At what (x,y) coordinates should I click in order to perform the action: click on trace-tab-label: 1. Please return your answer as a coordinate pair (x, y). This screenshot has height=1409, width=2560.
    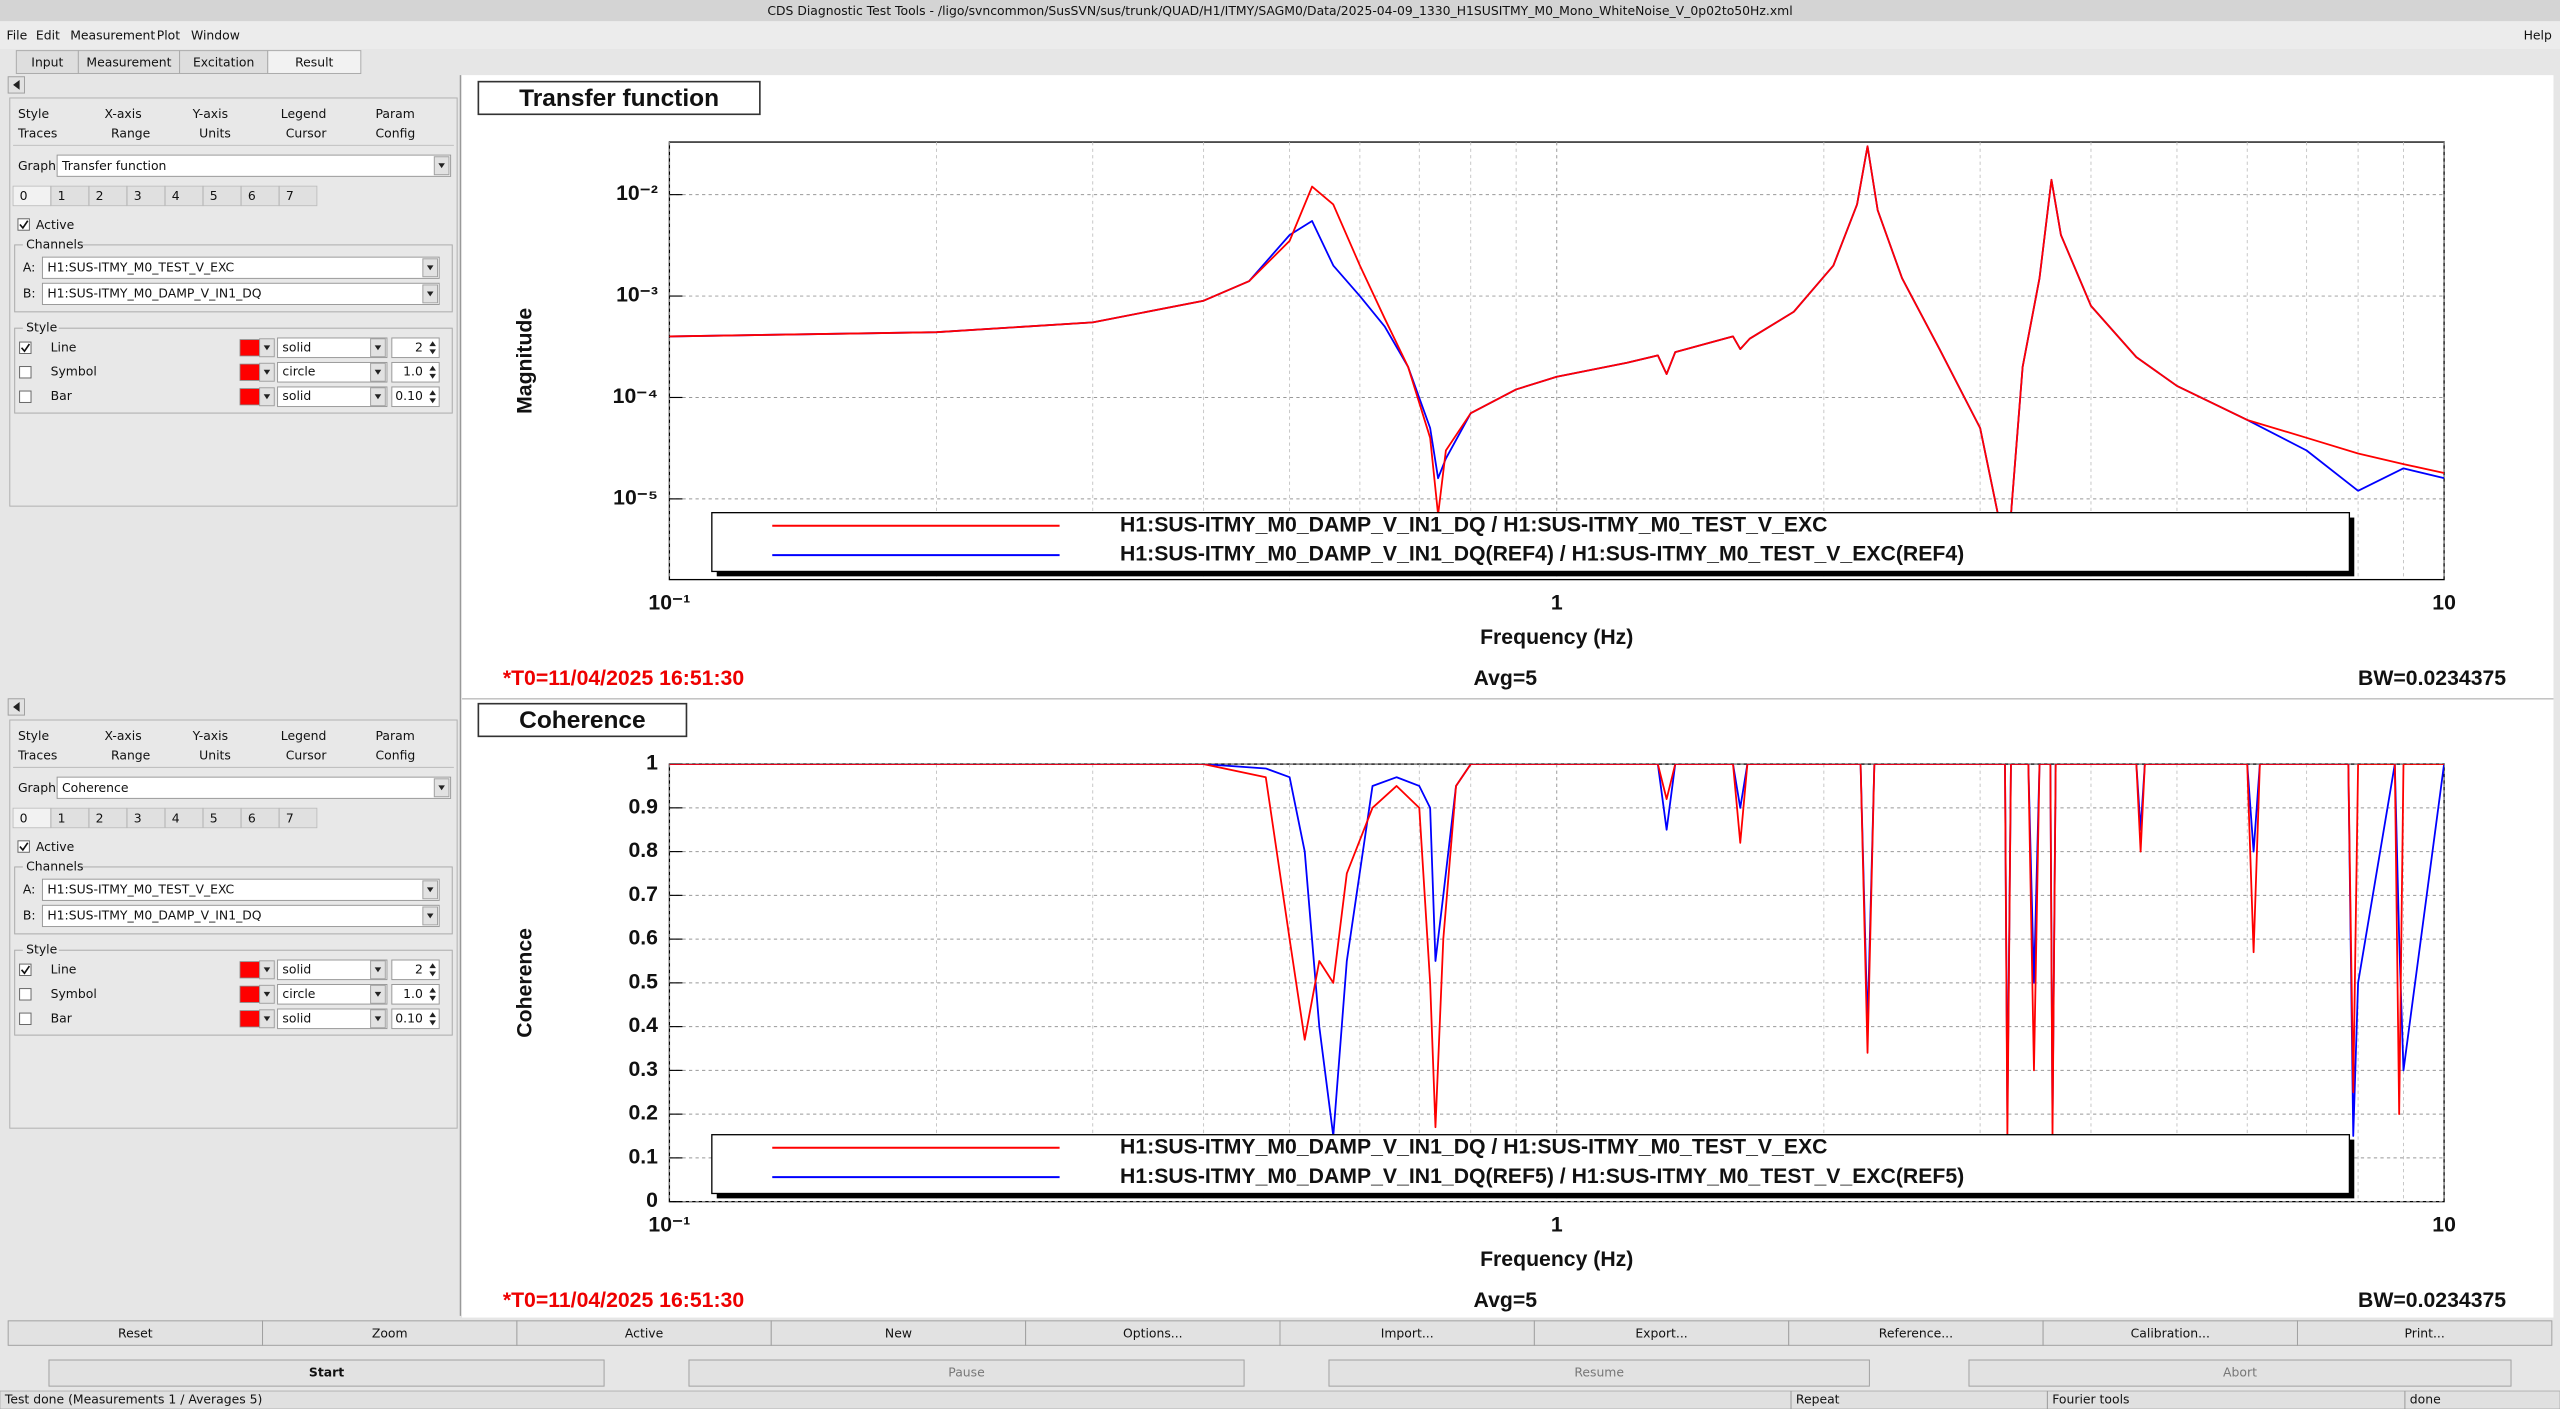
    Looking at the image, I should click on (62, 817).